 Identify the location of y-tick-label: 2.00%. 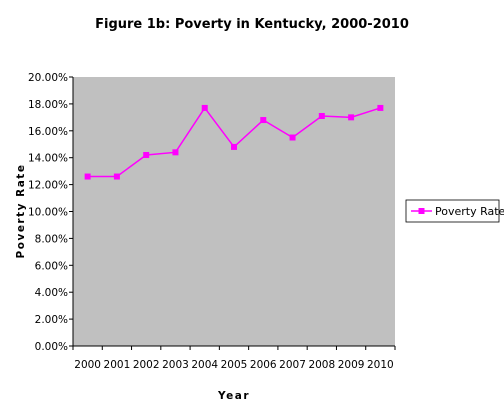
(51, 320).